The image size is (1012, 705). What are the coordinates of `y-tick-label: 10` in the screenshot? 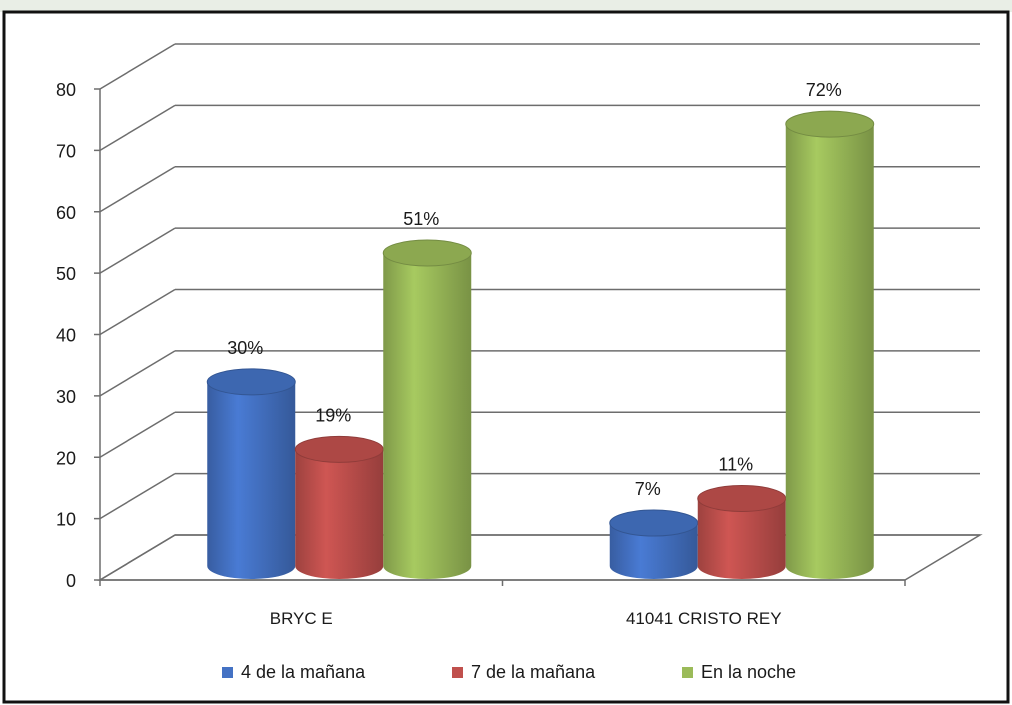 It's located at (66, 520).